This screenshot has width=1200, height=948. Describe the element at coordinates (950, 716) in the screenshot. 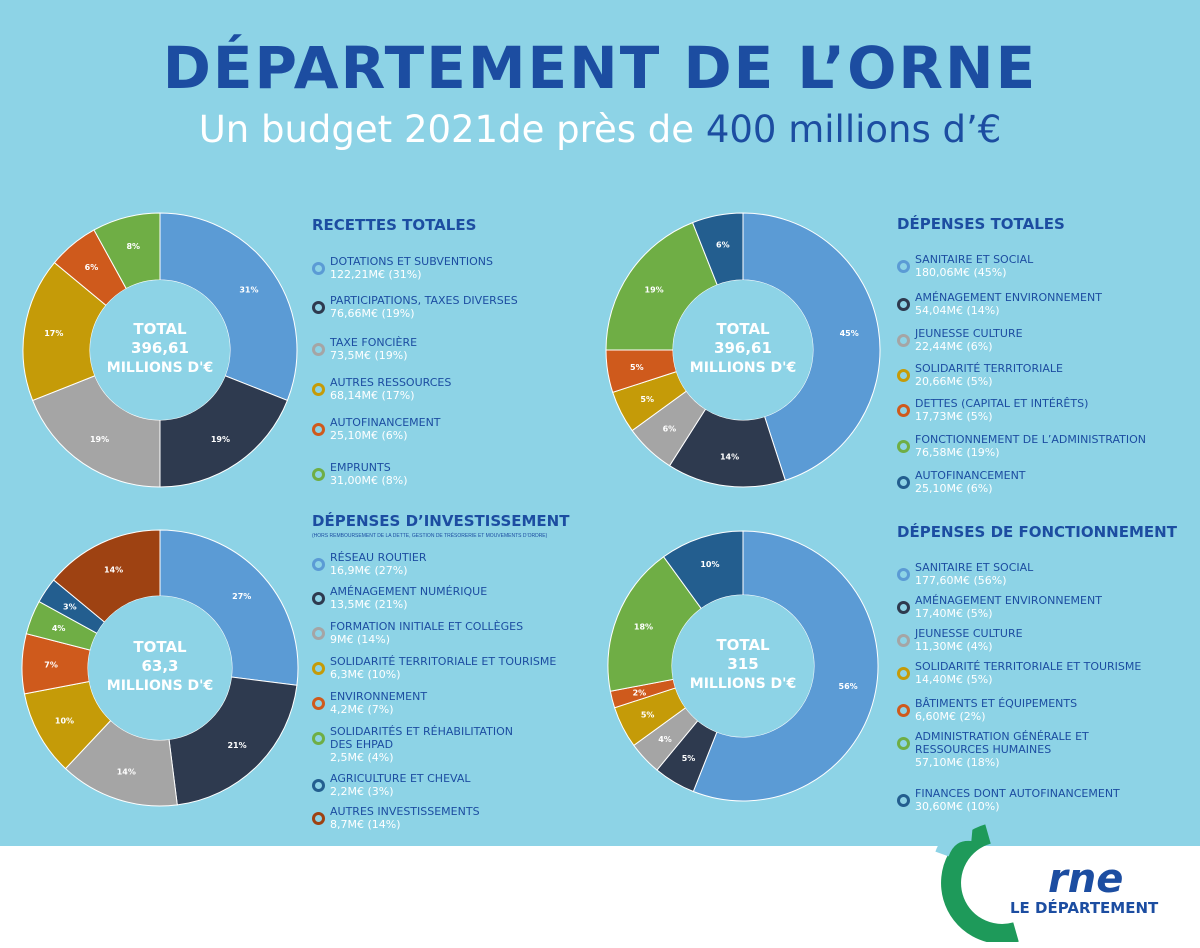

I see `legend-value: 6,60M€ (2%)` at that location.